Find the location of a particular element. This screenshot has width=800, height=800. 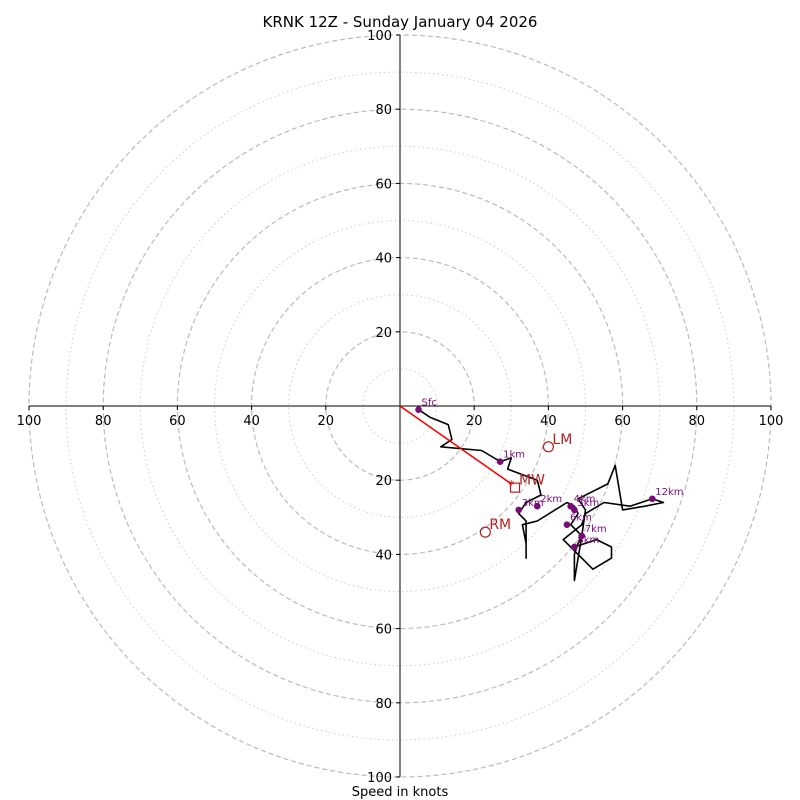

storm-motion-markers: LM RM MW is located at coordinates (525, 485).